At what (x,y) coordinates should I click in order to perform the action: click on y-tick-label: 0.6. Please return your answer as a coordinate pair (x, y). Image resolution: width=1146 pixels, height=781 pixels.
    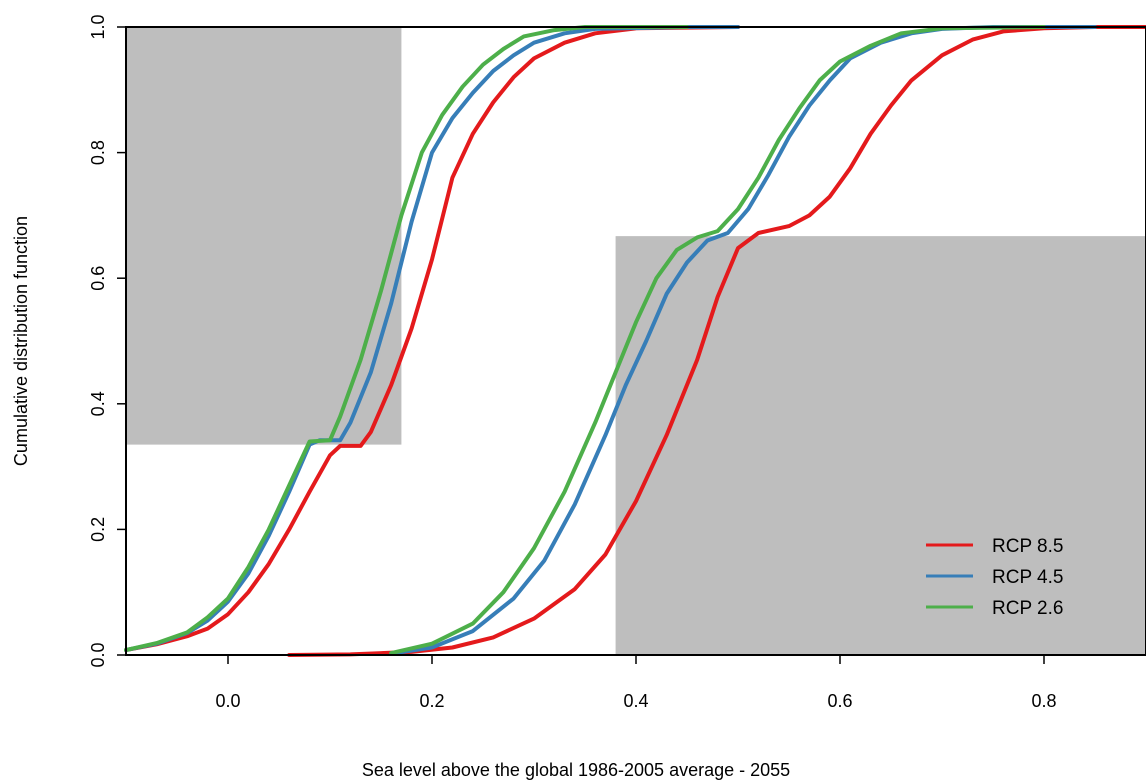
    Looking at the image, I should click on (98, 278).